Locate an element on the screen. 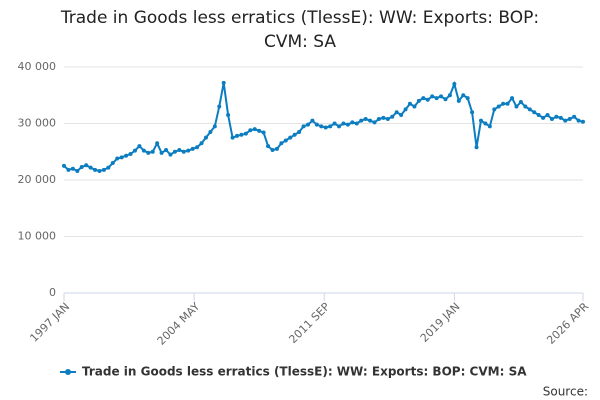 The width and height of the screenshot is (600, 400). y-tick-label: 20 000 is located at coordinates (37, 179).